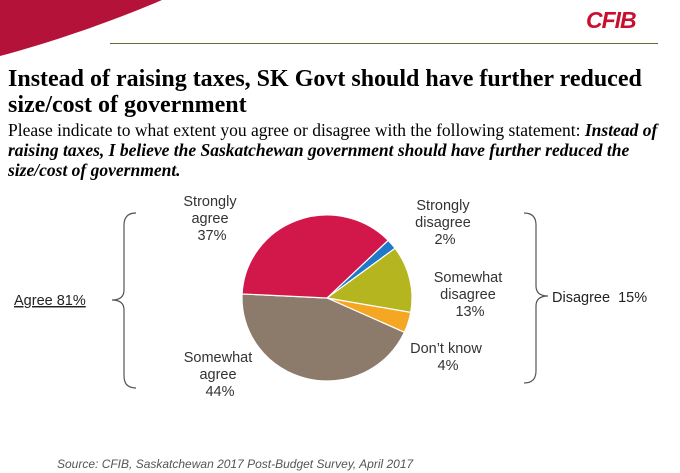 The image size is (680, 473). I want to click on cfib-logo: CFIB, so click(611, 20).